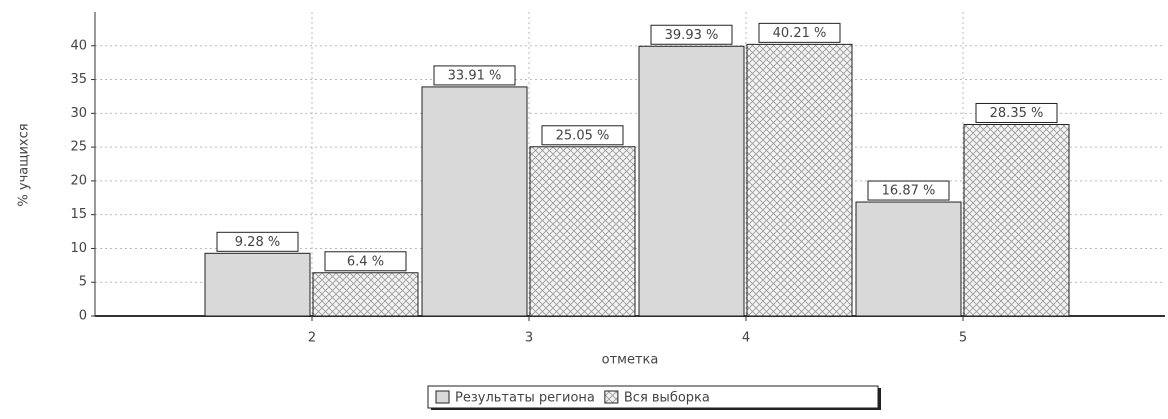  What do you see at coordinates (746, 338) in the screenshot?
I see `x-tick-label: 4` at bounding box center [746, 338].